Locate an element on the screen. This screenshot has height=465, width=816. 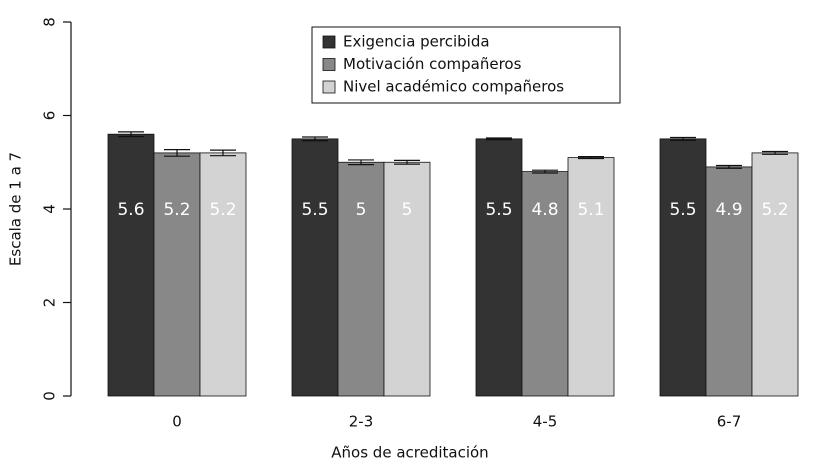
x-tick-label: 0 is located at coordinates (177, 422).